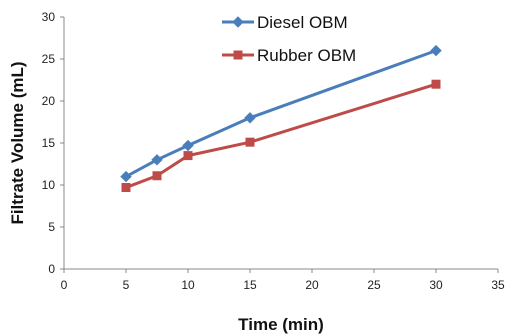 The height and width of the screenshot is (336, 512). What do you see at coordinates (126, 285) in the screenshot?
I see `x-tick-label: 5` at bounding box center [126, 285].